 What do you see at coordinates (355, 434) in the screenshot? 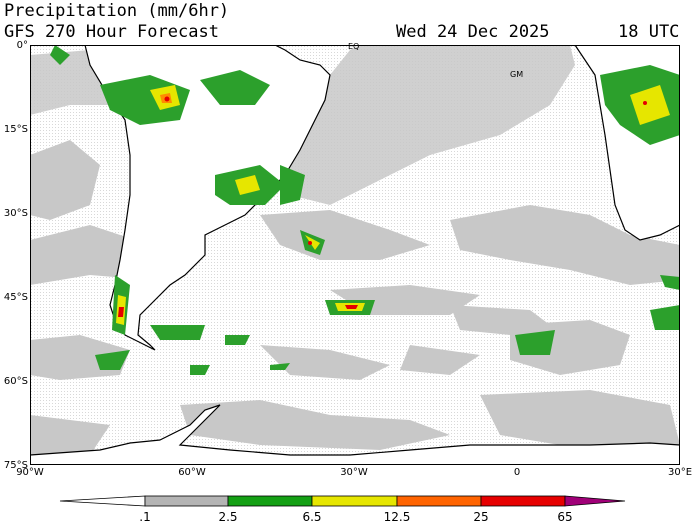
I see `antarctica` at bounding box center [355, 434].